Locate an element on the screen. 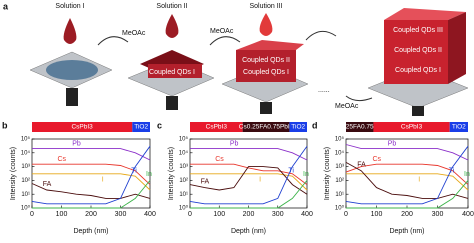 Image resolution: width=474 pixels, height=243 pixels. panel-label: d is located at coordinates (315, 125).